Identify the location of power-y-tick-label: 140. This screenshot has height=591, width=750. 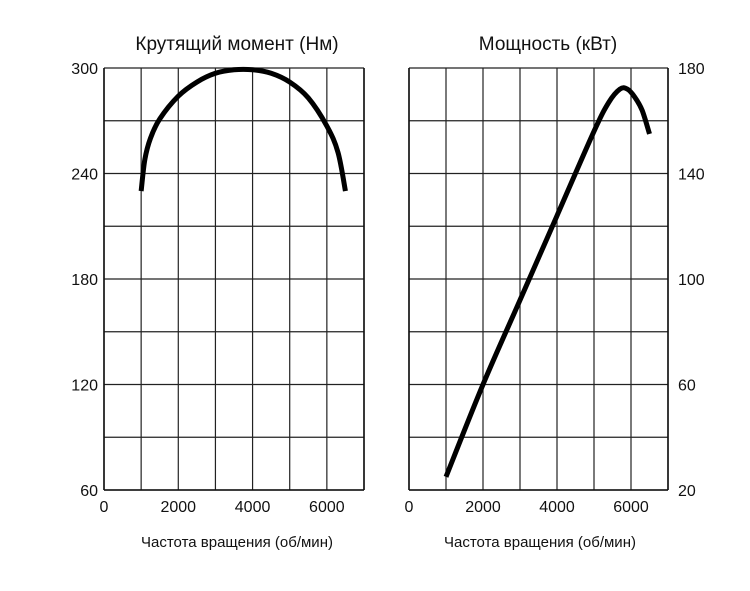
(691, 175).